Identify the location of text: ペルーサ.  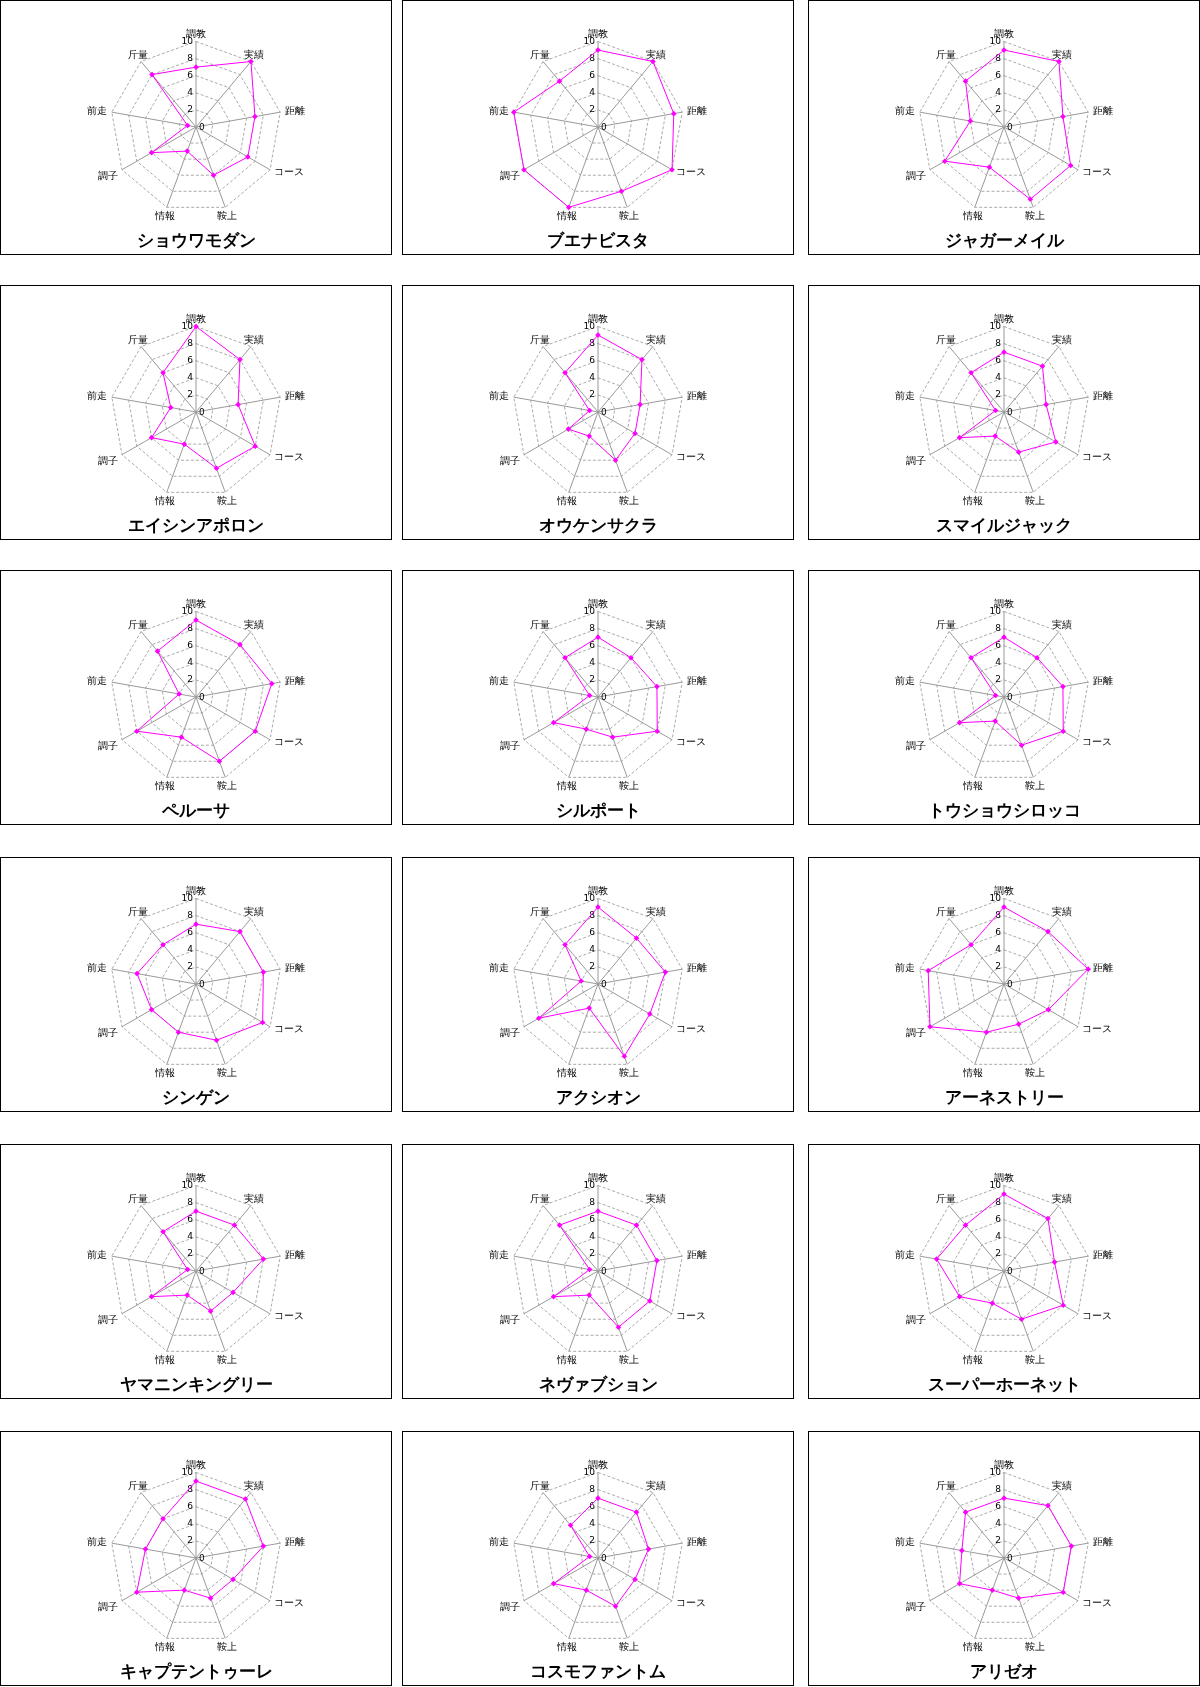
(195, 810).